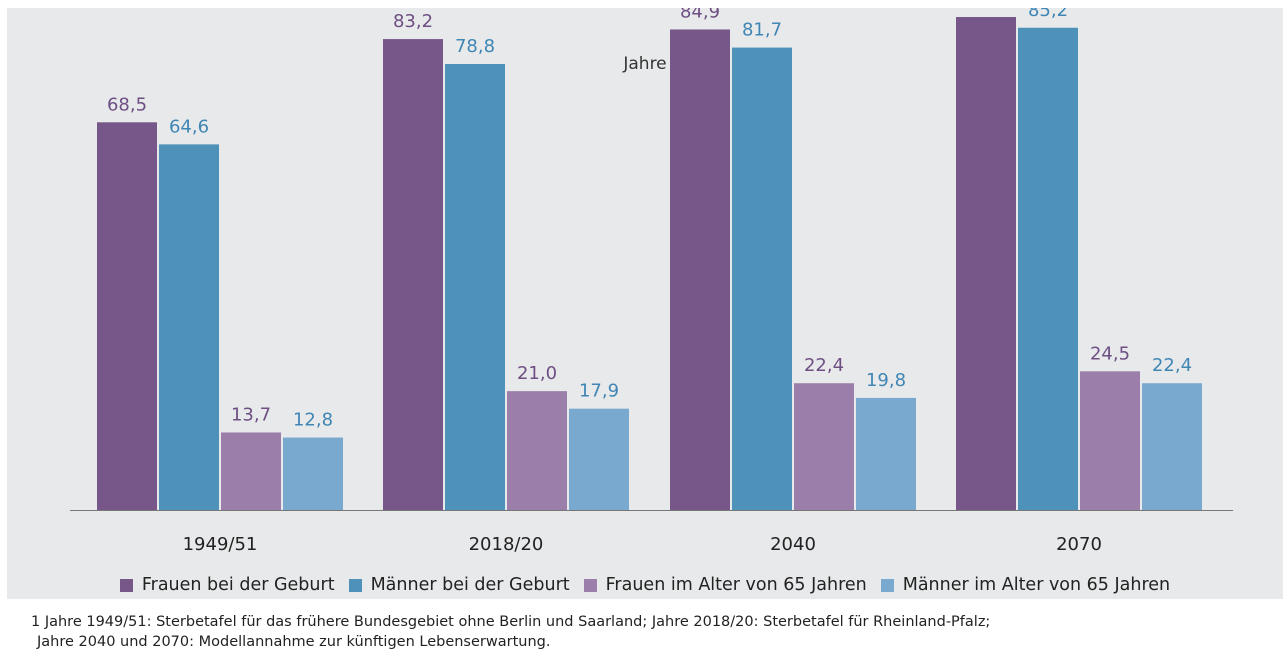  Describe the element at coordinates (475, 46) in the screenshot. I see `data-label: 78,8` at that location.